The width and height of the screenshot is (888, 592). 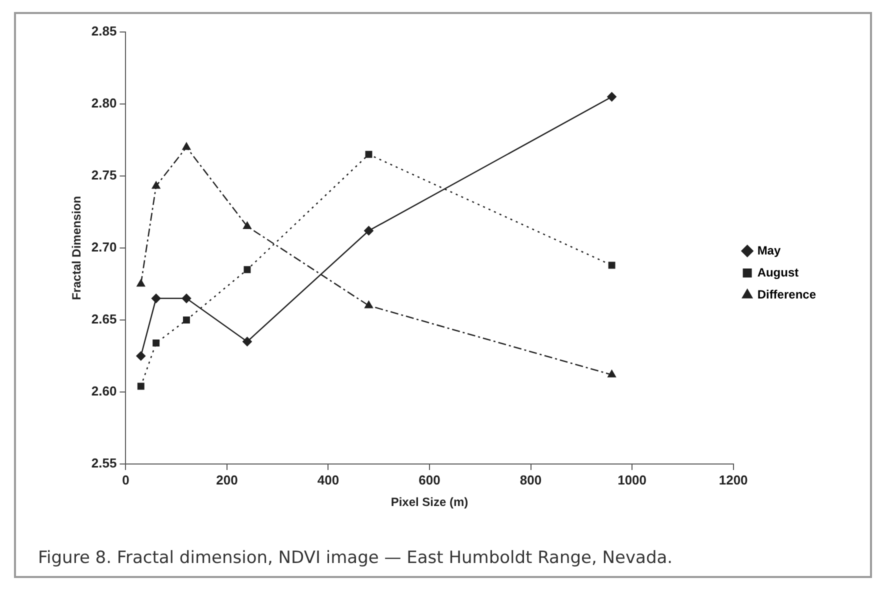 I want to click on y-axis-title: Fractal Dimension, so click(x=77, y=248).